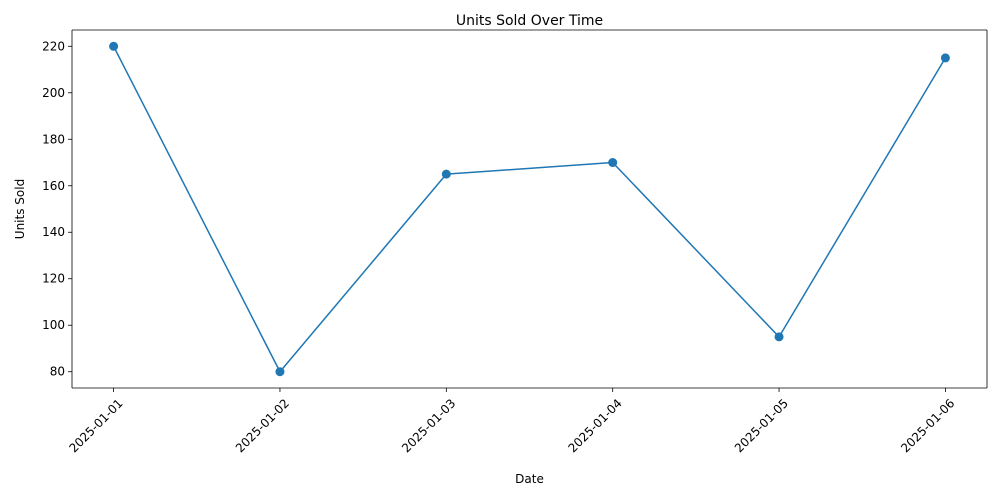 The width and height of the screenshot is (1000, 500). I want to click on x-tick-label: 2025-01-02, so click(262, 425).